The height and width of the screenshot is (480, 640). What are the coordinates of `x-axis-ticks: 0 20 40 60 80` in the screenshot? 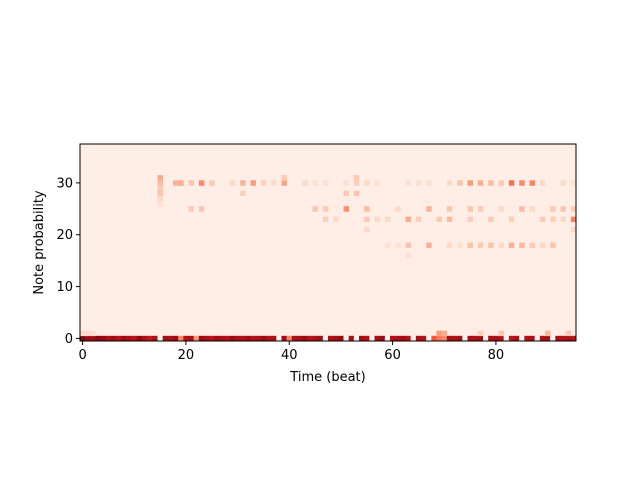 It's located at (291, 352).